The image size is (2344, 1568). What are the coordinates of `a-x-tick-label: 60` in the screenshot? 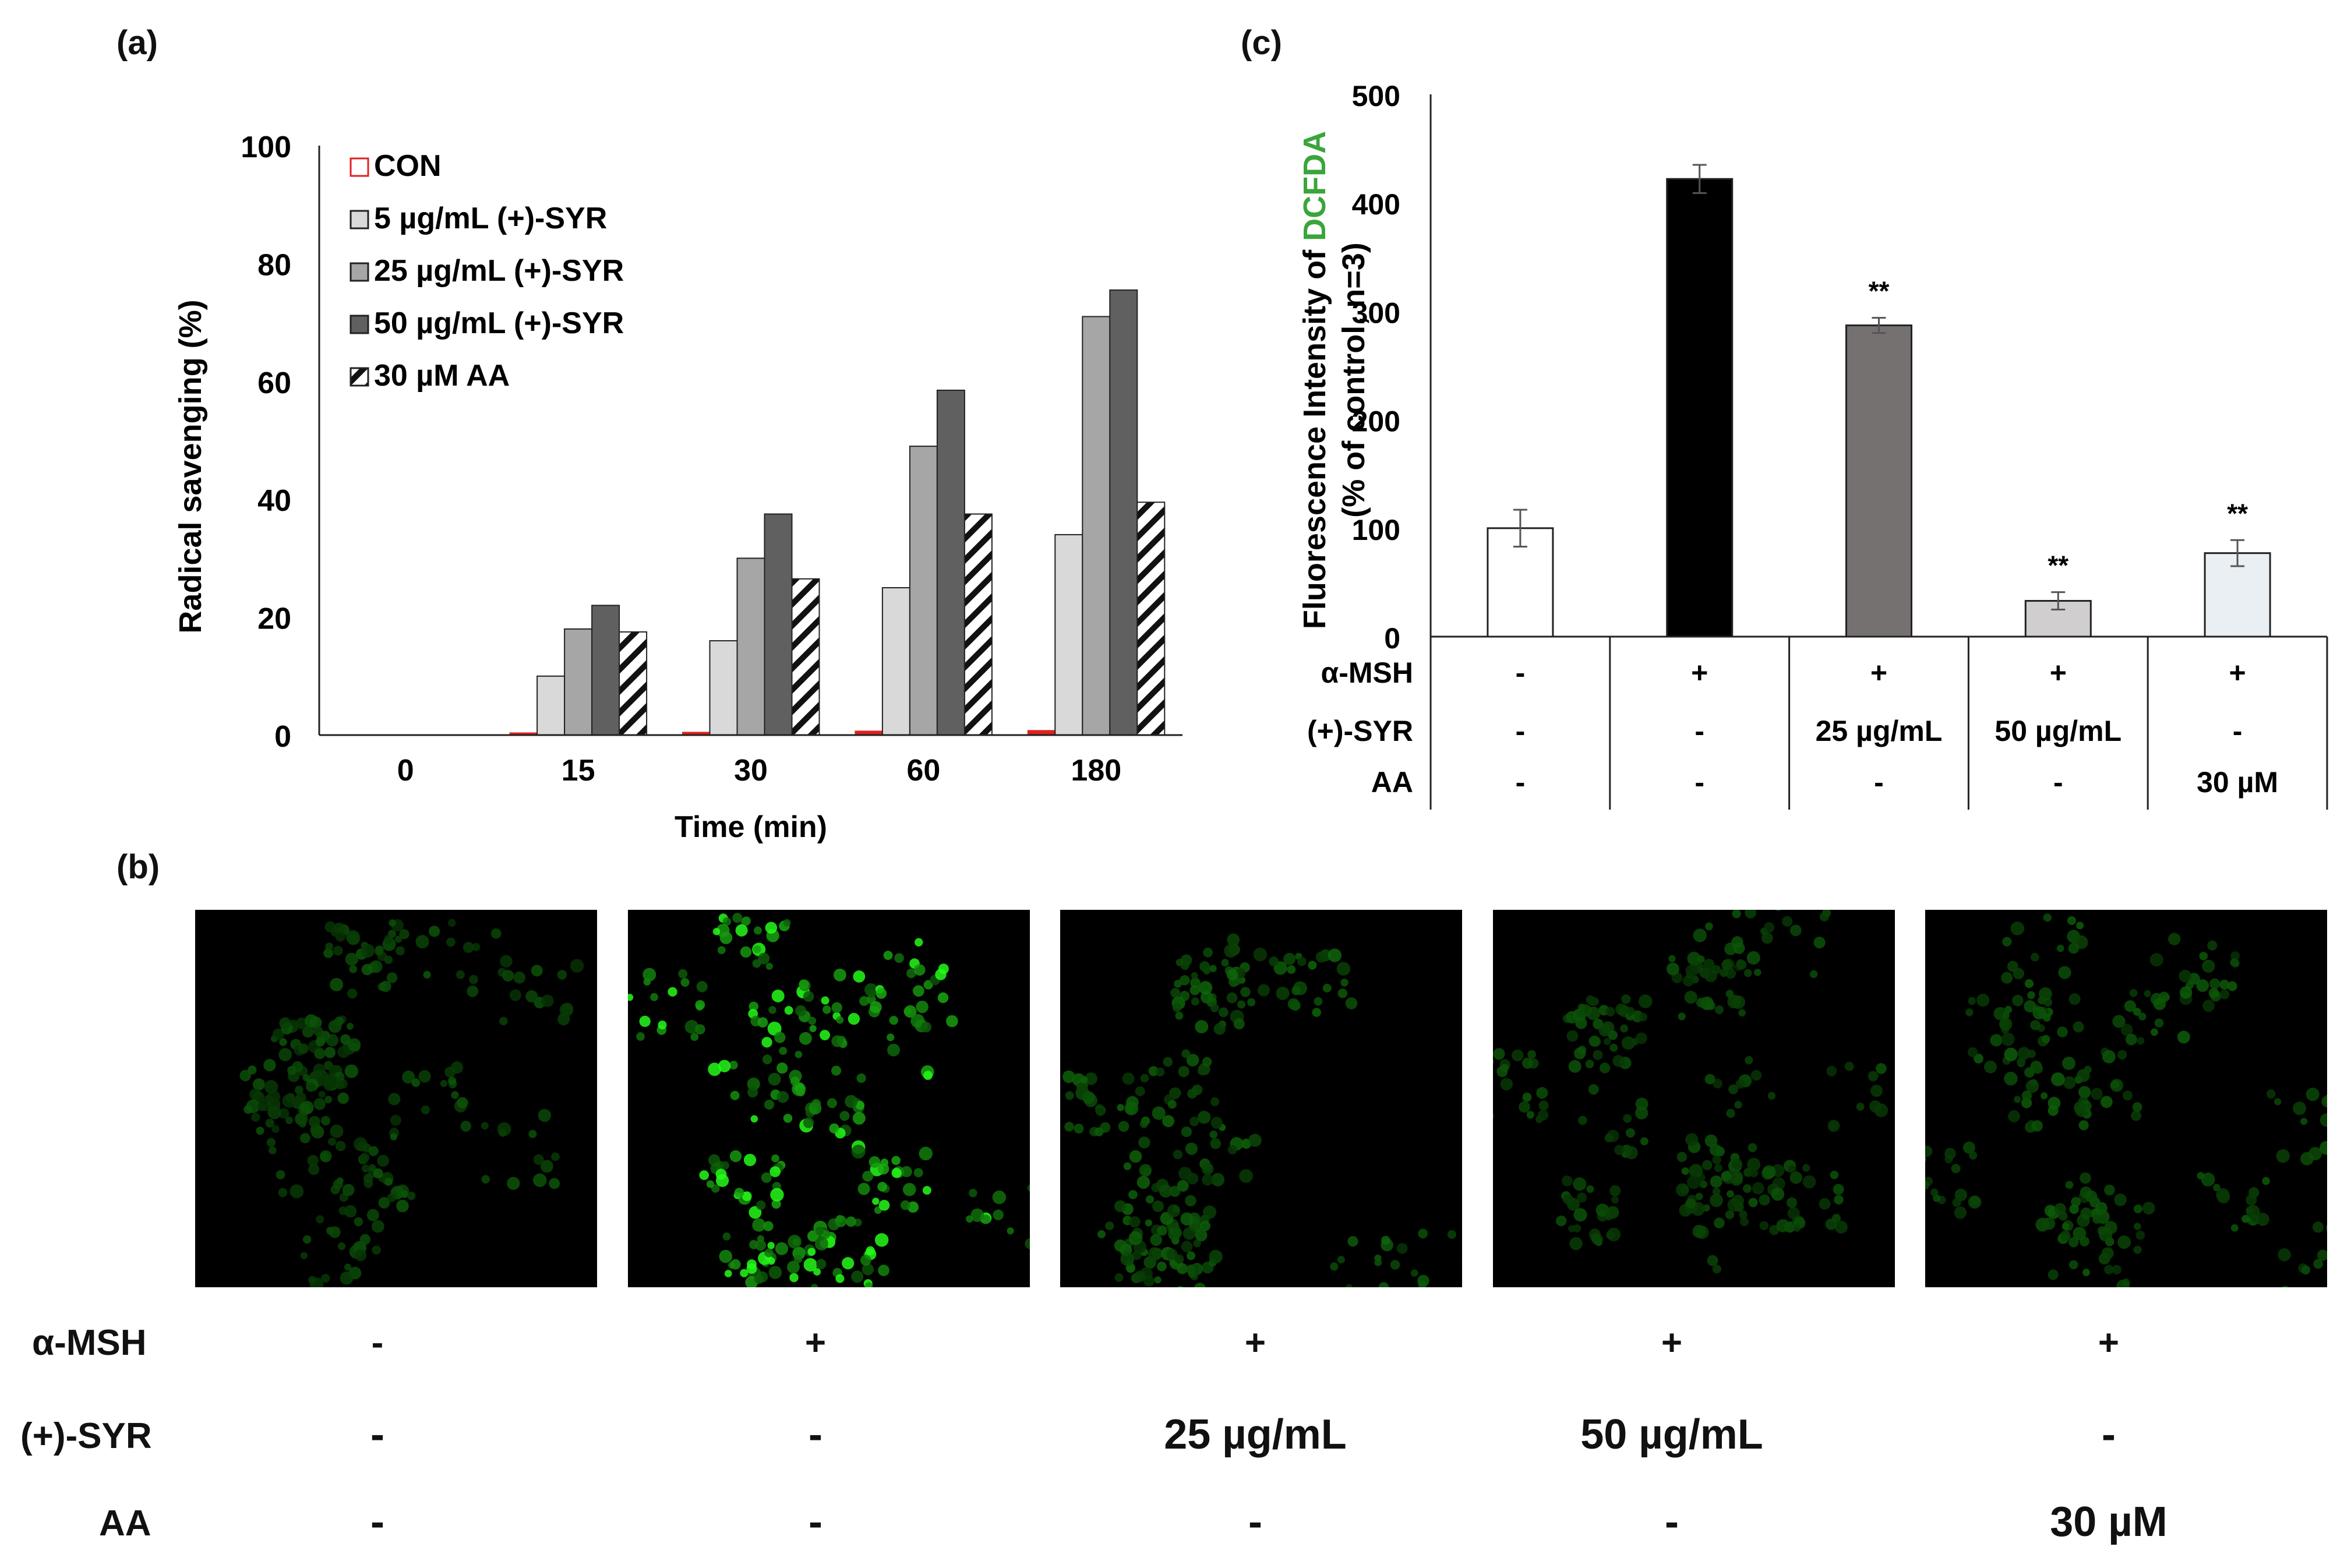 It's located at (923, 770).